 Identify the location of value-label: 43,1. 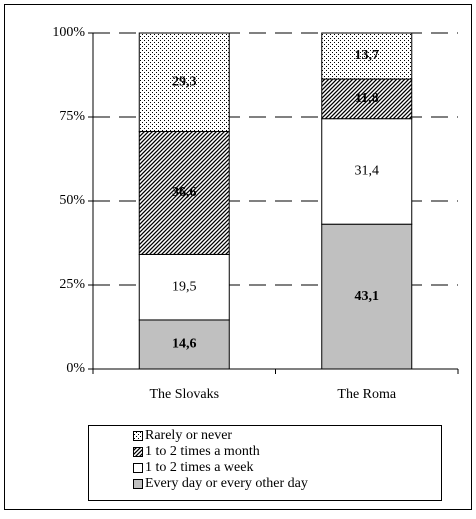
(367, 296).